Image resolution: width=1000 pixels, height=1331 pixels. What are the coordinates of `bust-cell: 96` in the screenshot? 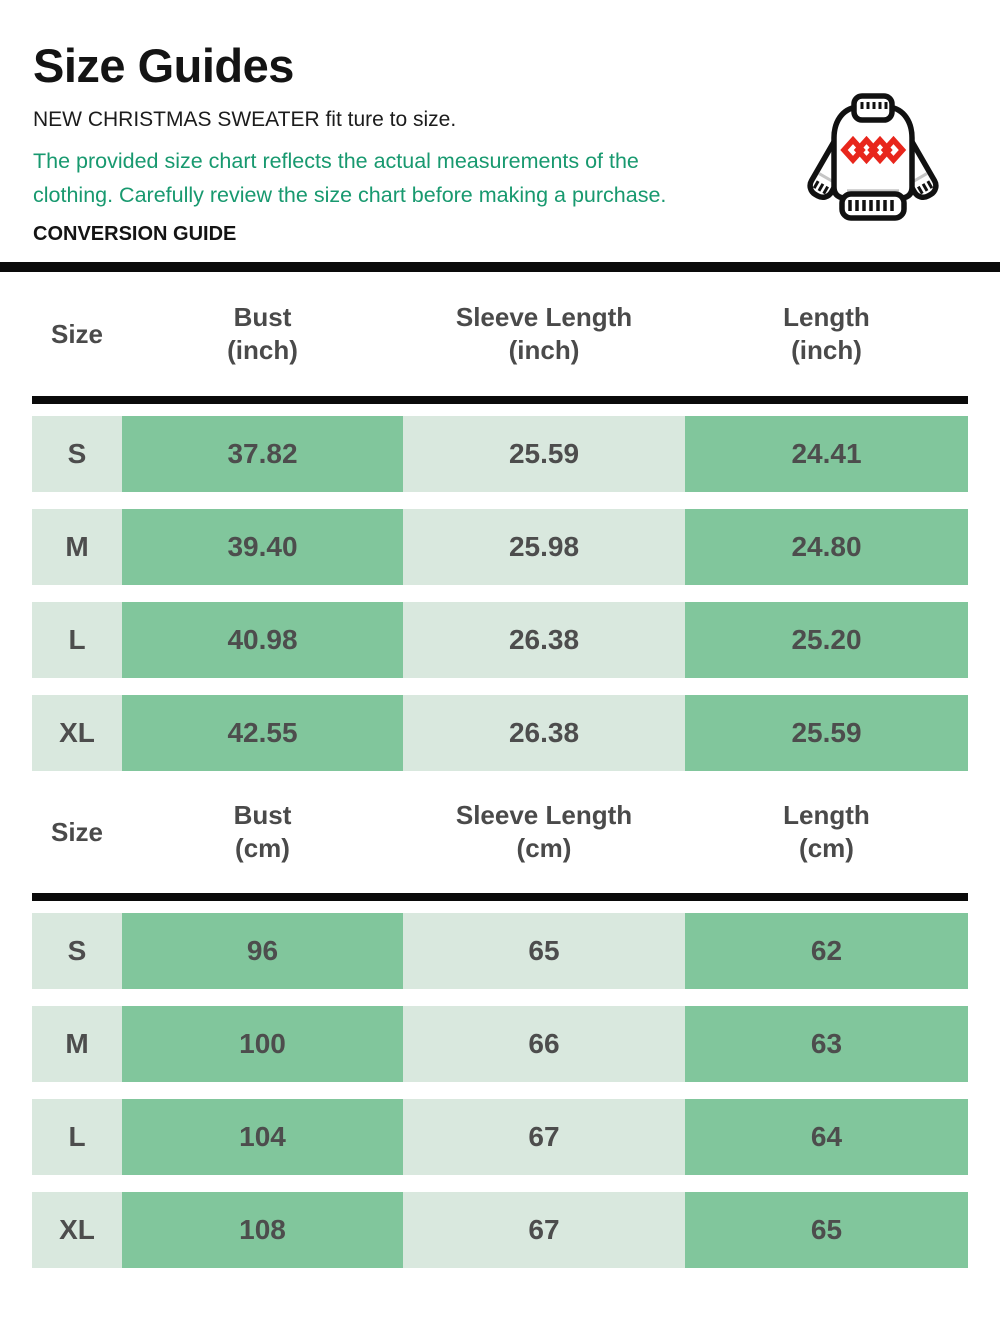 It's located at (262, 951).